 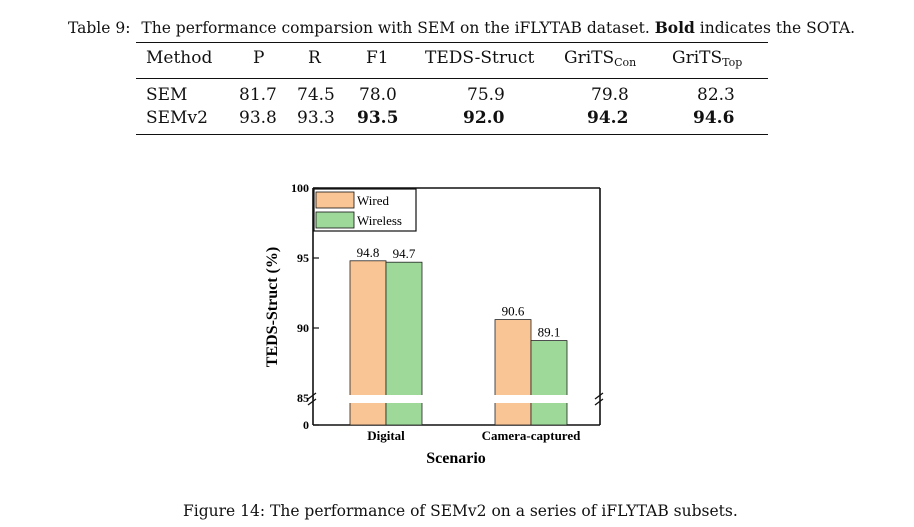 I want to click on row-sem-f1: 78.0, so click(x=378, y=95).